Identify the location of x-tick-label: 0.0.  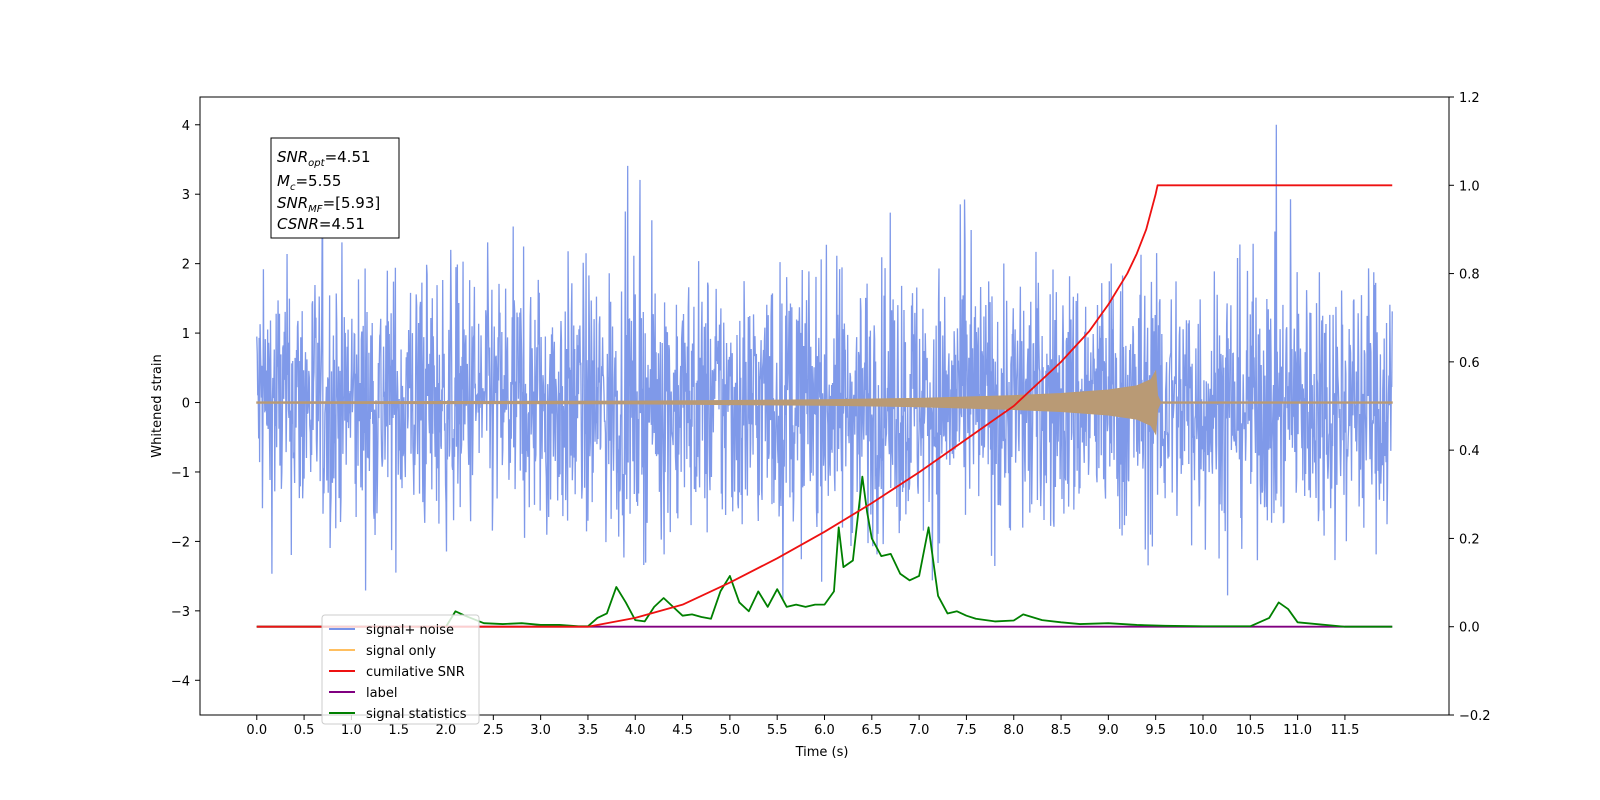
(256, 730).